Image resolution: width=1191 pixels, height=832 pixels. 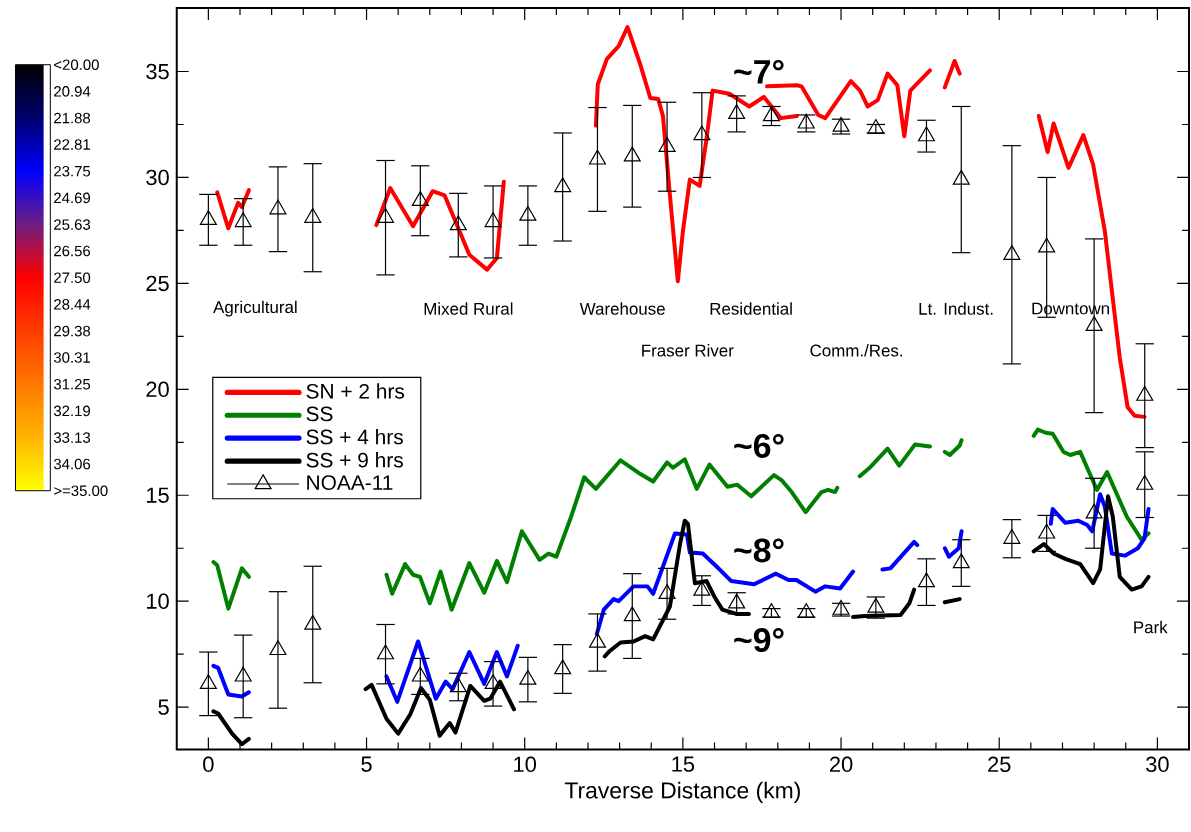 What do you see at coordinates (355, 391) in the screenshot?
I see `legend-label: SN + 2 hrs` at bounding box center [355, 391].